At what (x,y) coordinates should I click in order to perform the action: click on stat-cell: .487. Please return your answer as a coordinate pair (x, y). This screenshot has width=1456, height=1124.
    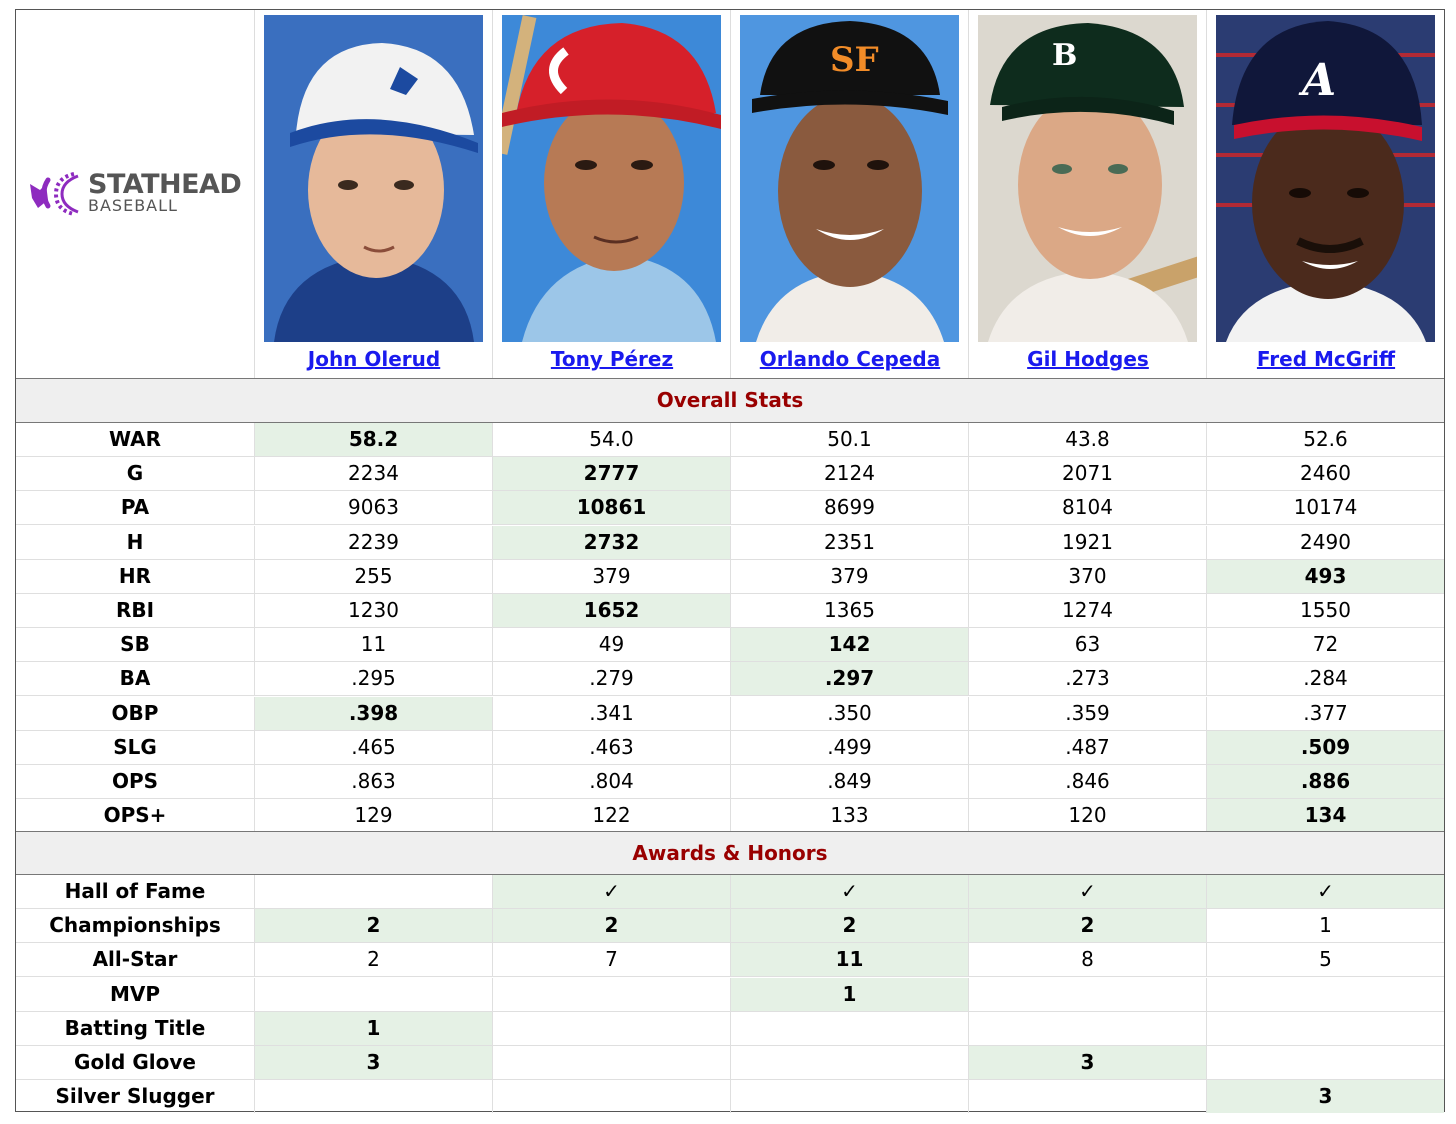
    Looking at the image, I should click on (1087, 747).